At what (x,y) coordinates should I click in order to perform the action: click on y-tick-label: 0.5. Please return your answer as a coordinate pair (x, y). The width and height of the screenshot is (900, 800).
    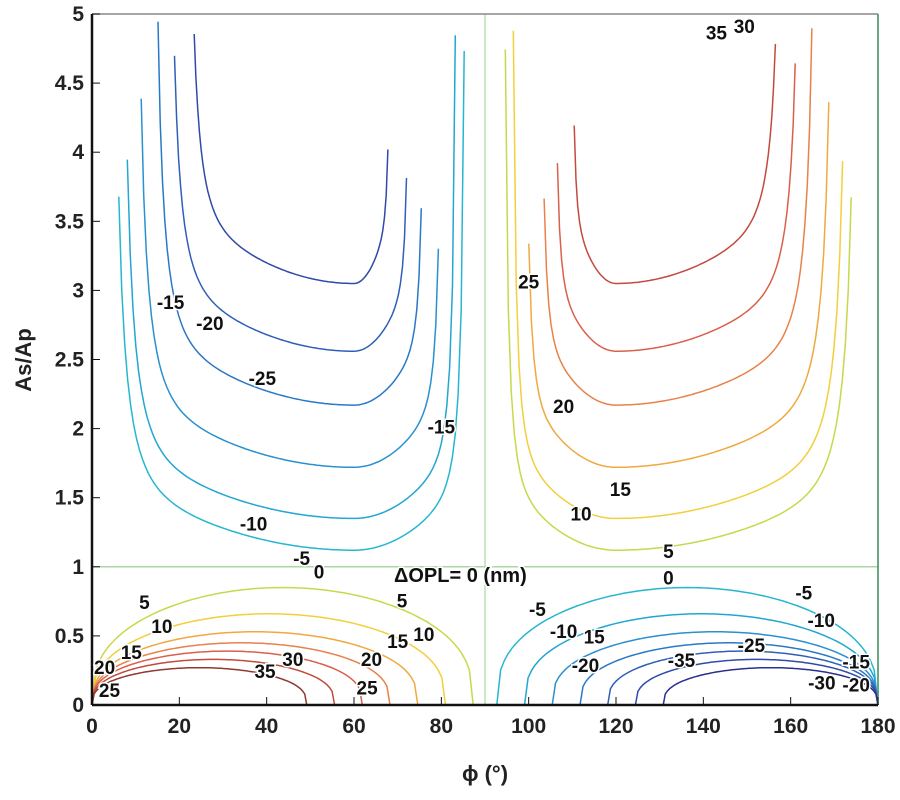
    Looking at the image, I should click on (70, 636).